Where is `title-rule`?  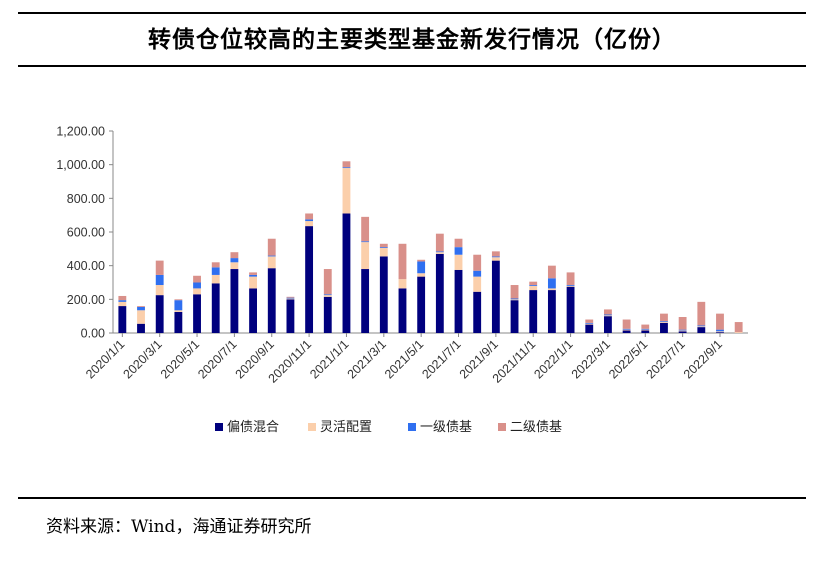
title-rule is located at coordinates (412, 66).